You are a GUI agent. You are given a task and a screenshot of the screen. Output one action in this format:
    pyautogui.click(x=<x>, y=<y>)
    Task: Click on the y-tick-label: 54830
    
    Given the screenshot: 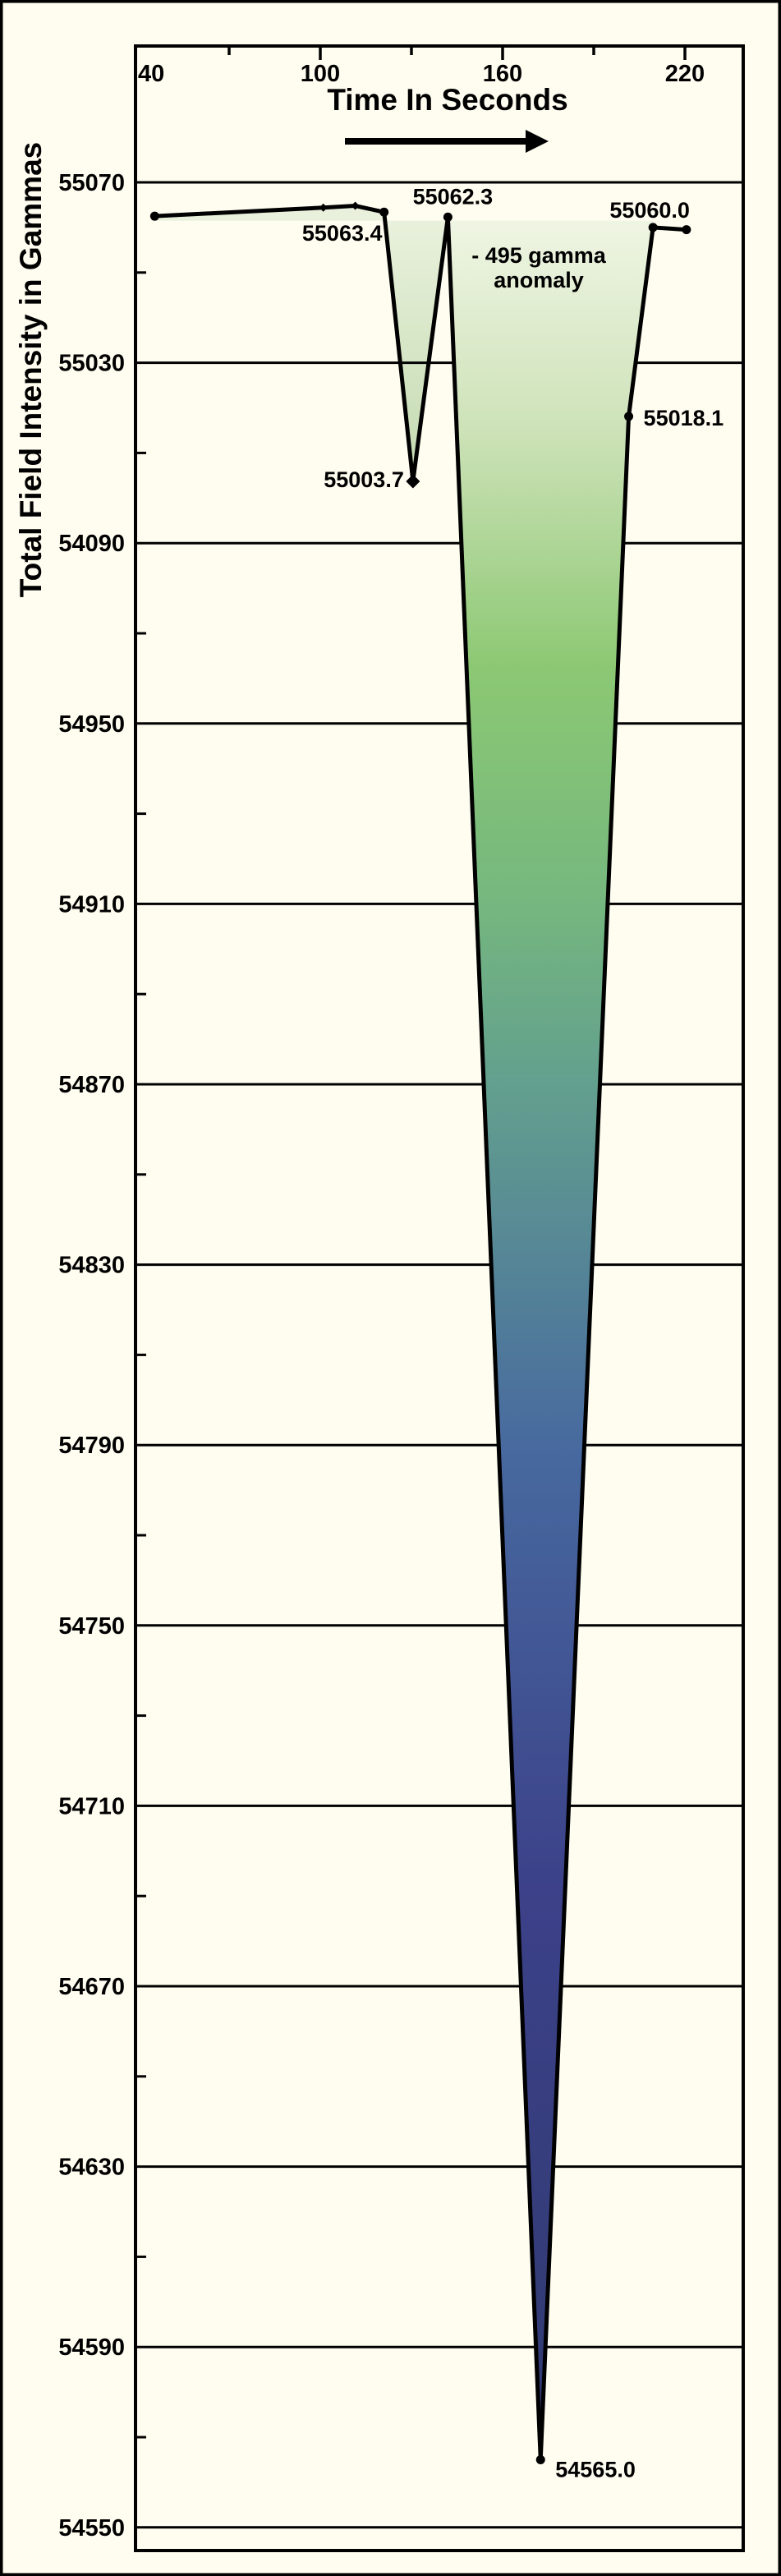 What is the action you would take?
    pyautogui.click(x=91, y=1266)
    